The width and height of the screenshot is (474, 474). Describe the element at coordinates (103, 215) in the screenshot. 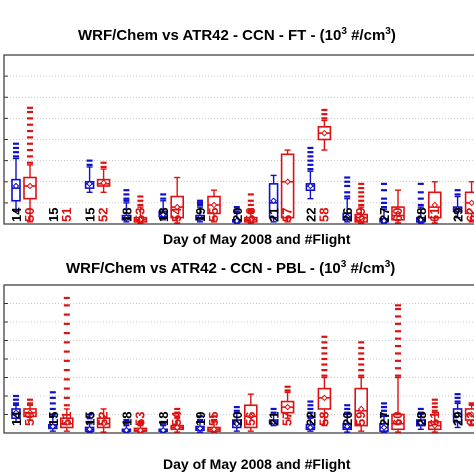

I see `flight-tick-label: 52` at that location.